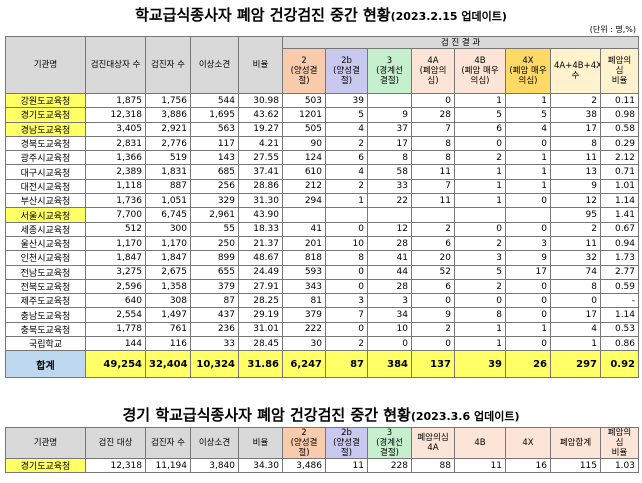  Describe the element at coordinates (260, 243) in the screenshot. I see `cell: 21.37` at that location.